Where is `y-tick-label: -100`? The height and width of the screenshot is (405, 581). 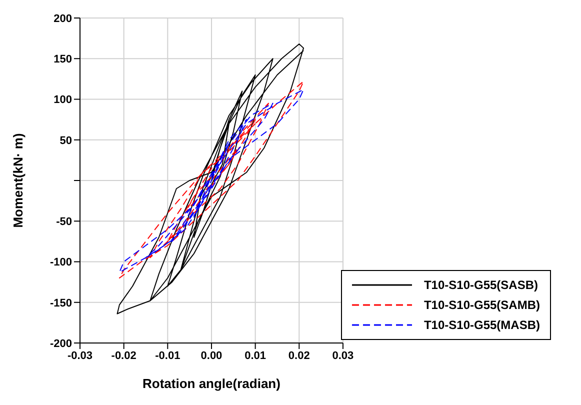 y-tick-label: -100 is located at coordinates (61, 262).